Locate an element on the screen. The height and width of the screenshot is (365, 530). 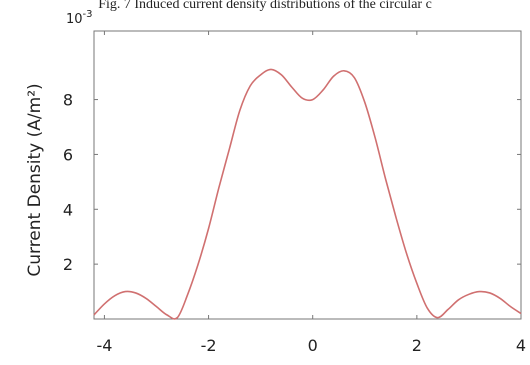
y-tick-label: 4 is located at coordinates (68, 209).